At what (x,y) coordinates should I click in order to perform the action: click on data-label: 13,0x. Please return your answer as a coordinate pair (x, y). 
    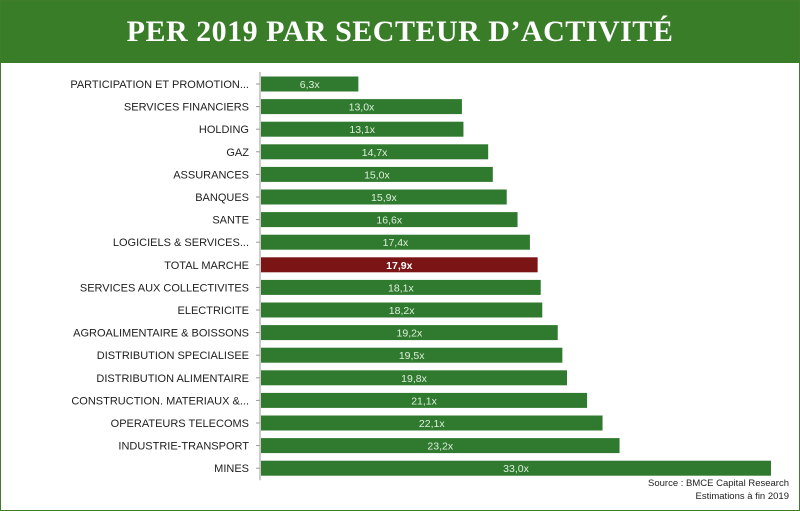
    Looking at the image, I should click on (362, 108).